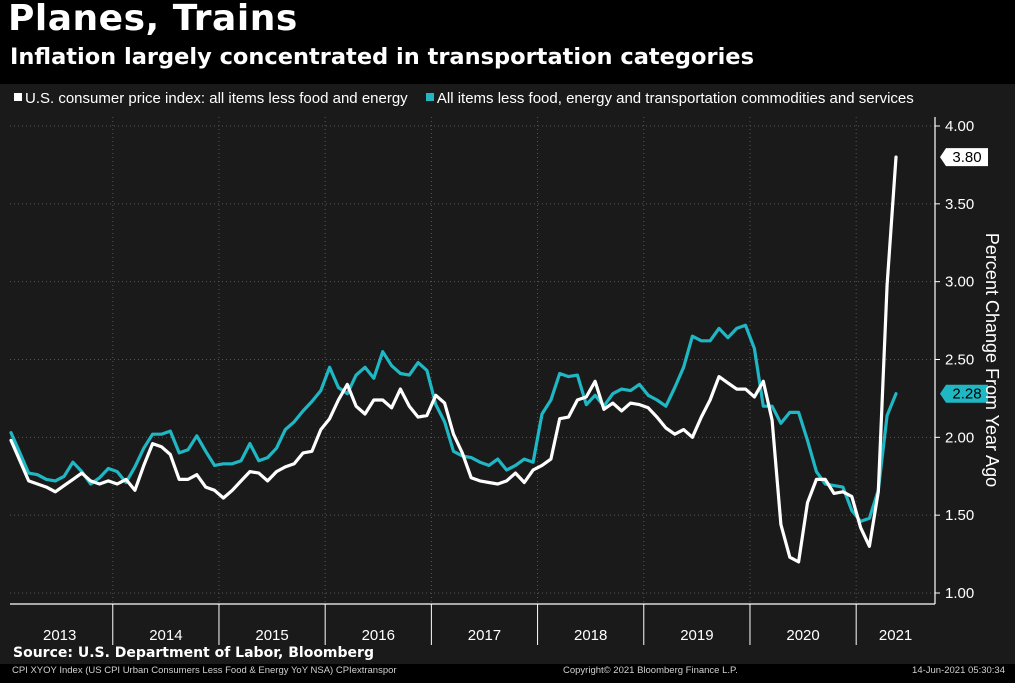 The width and height of the screenshot is (1015, 683). I want to click on legend-swatch-white, so click(18, 97).